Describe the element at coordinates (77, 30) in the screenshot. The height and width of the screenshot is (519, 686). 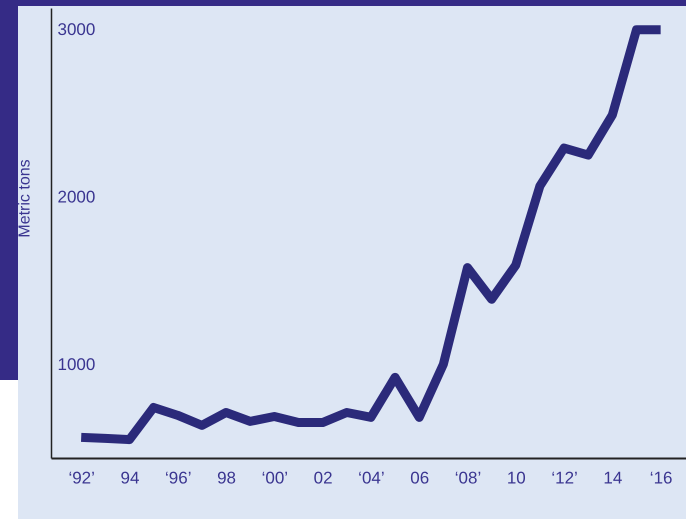
I see `y-tick-label: 3000` at that location.